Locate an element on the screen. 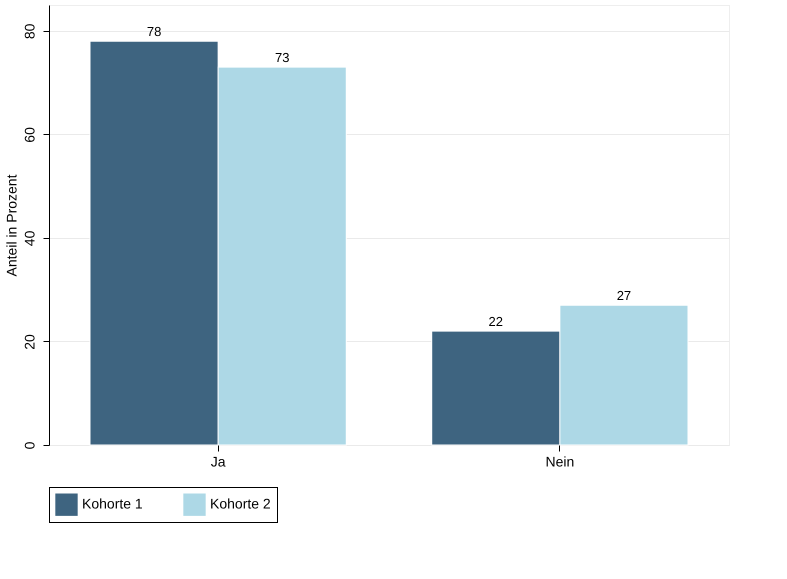 The height and width of the screenshot is (579, 787). legend-label: Kohorte 1 is located at coordinates (112, 504).